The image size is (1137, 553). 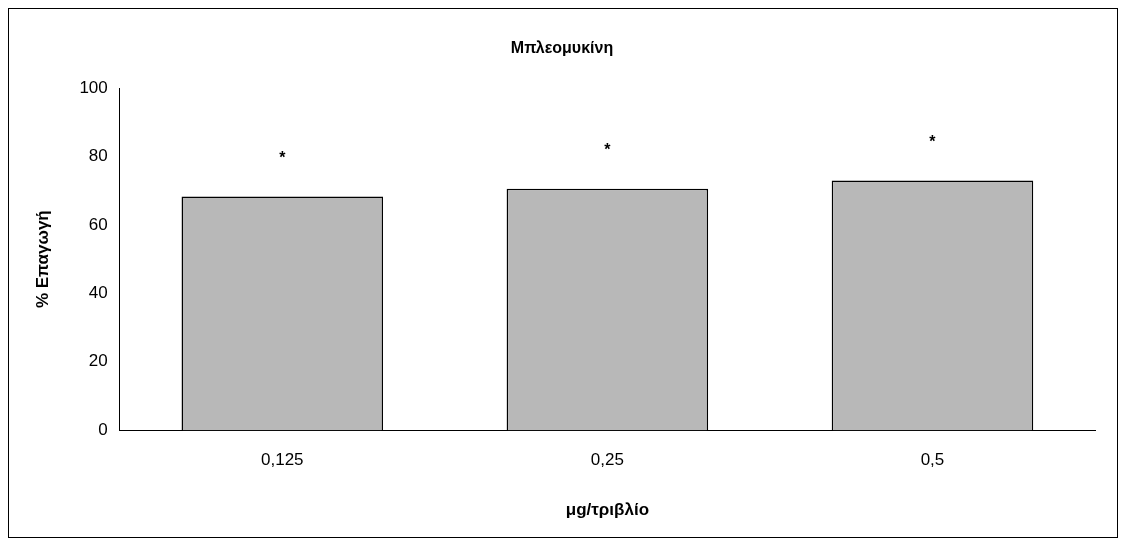 I want to click on x-tick-label: 0,125, so click(x=282, y=460).